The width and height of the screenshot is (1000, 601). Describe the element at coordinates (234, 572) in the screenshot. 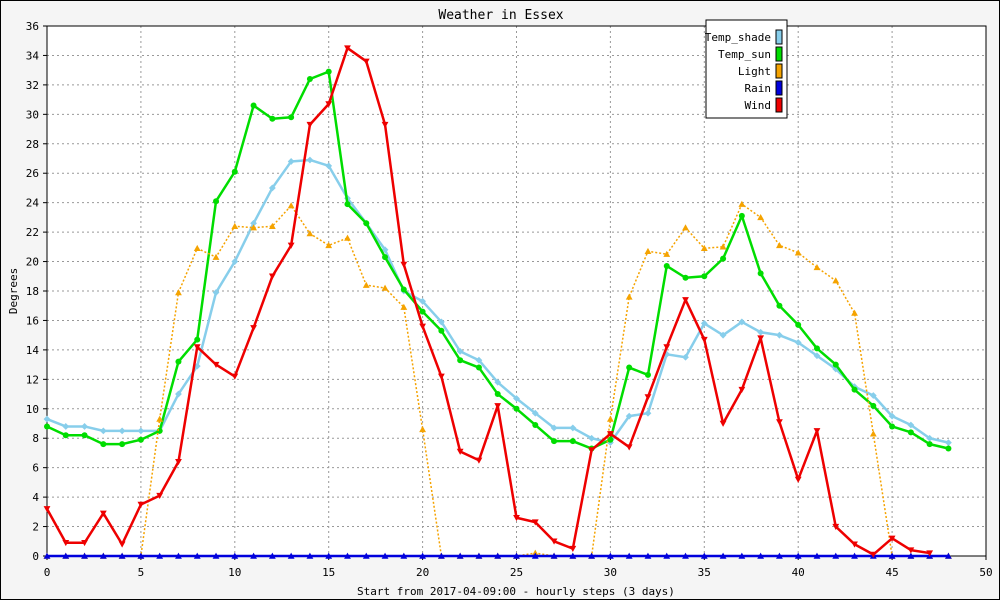

I see `x-tick-label: 10` at that location.